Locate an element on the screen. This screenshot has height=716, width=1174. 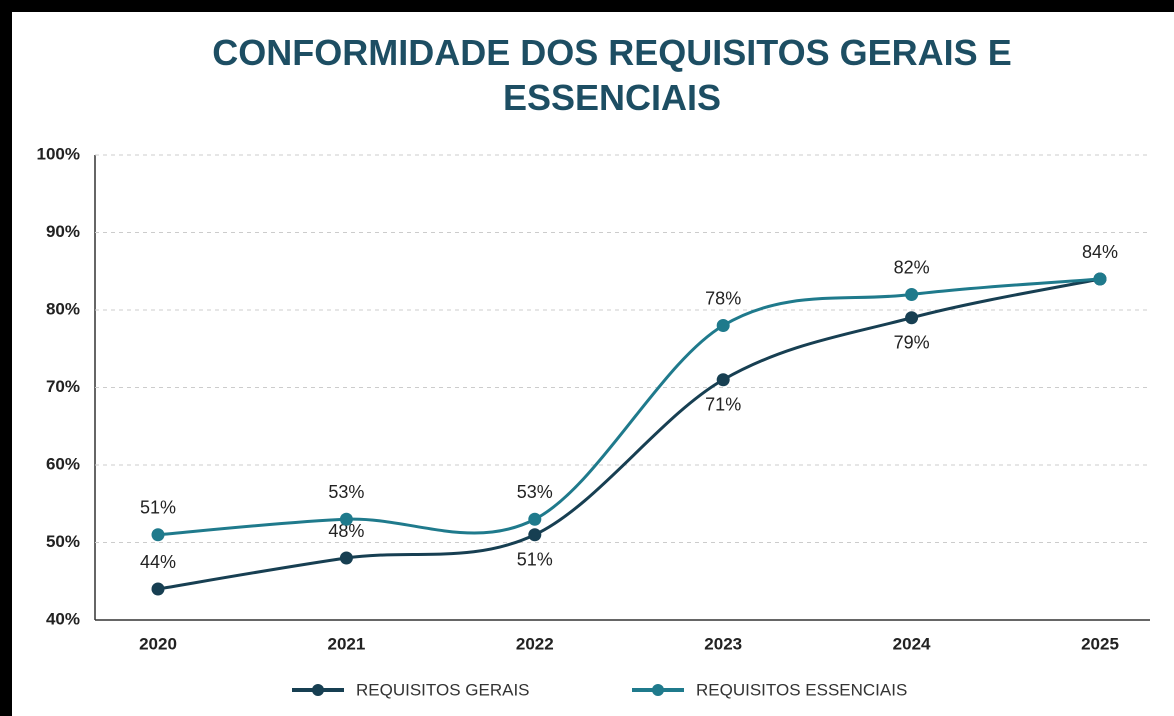
y-tick-label: 60% is located at coordinates (63, 463).